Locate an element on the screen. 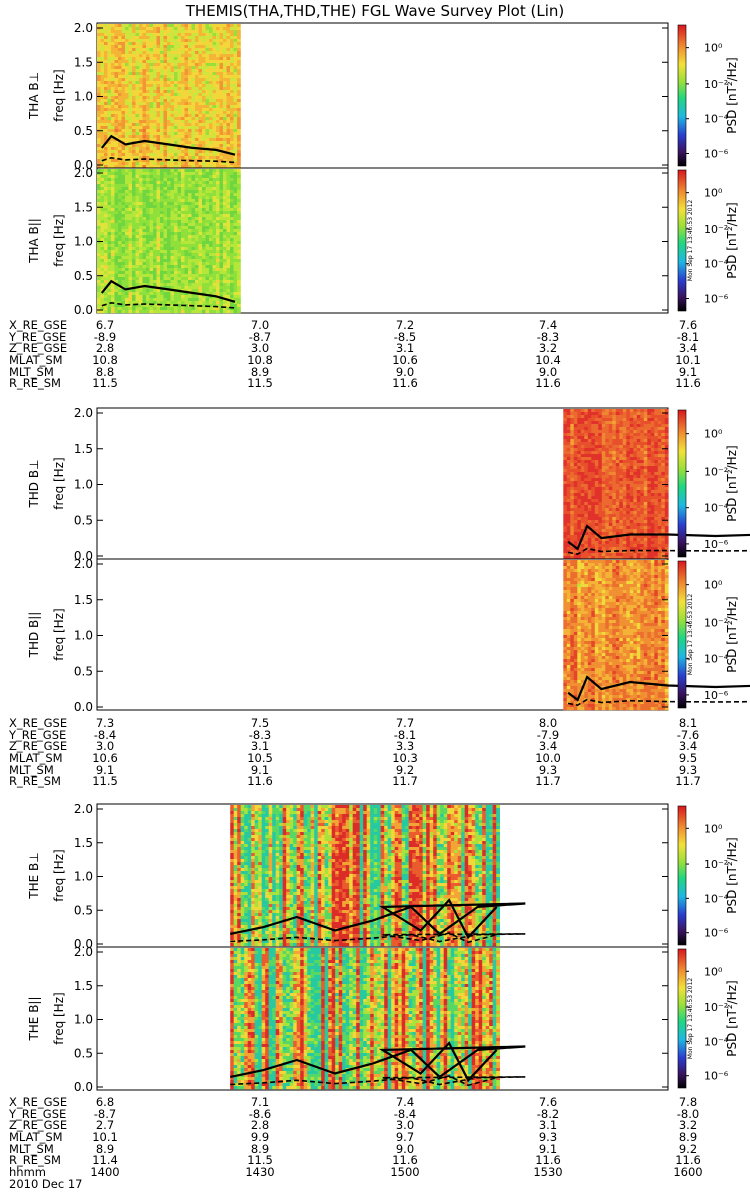 Image resolution: width=750 pixels, height=1200 pixels. panel-label: THA B⊥ is located at coordinates (34, 96).